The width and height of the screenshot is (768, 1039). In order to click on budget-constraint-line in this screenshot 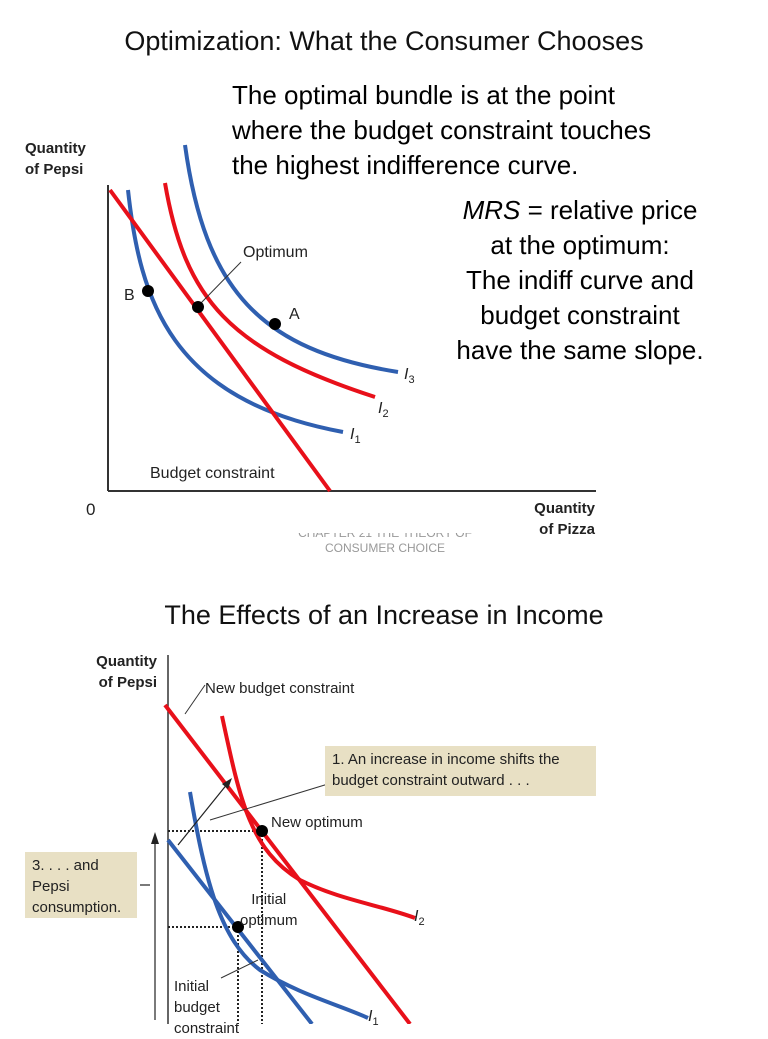, I will do `click(220, 340)`.